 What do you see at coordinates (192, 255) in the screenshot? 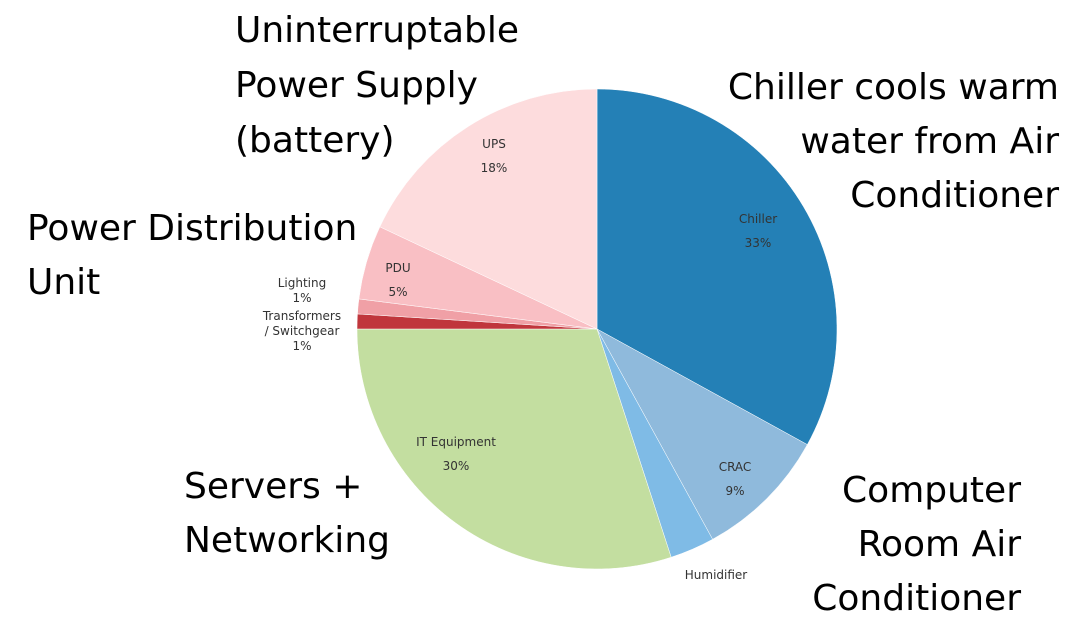
I see `annotation-pdu: Power Distribution Unit` at bounding box center [192, 255].